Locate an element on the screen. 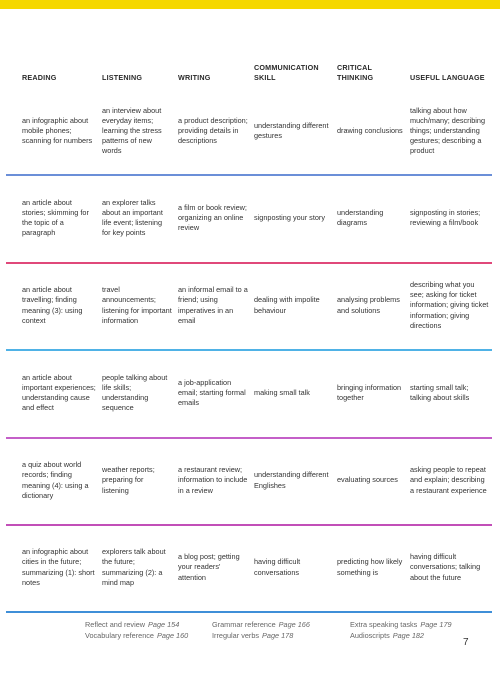 The height and width of the screenshot is (679, 500). cell-text: understanding different gestures is located at coordinates (291, 130).